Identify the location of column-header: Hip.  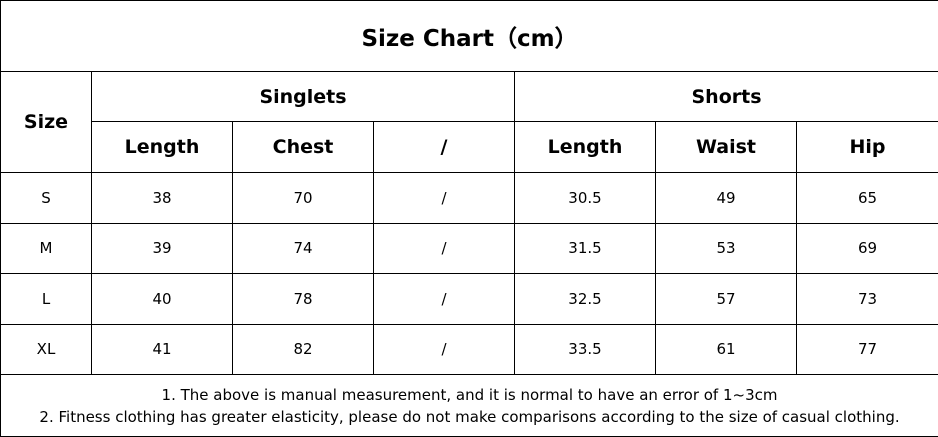
(866, 147).